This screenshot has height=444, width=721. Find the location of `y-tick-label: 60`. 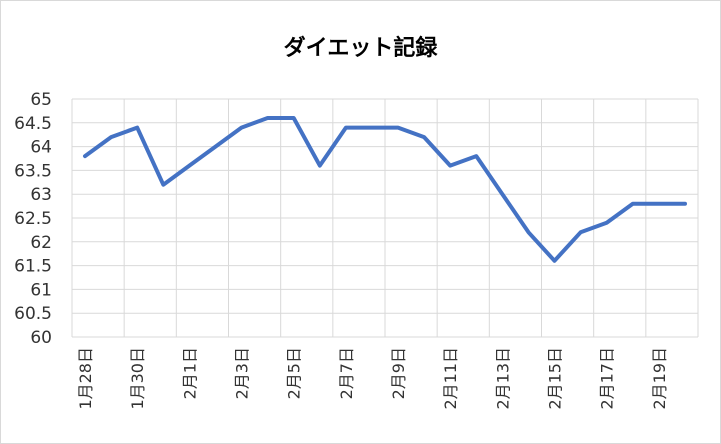

y-tick-label: 60 is located at coordinates (41, 338).